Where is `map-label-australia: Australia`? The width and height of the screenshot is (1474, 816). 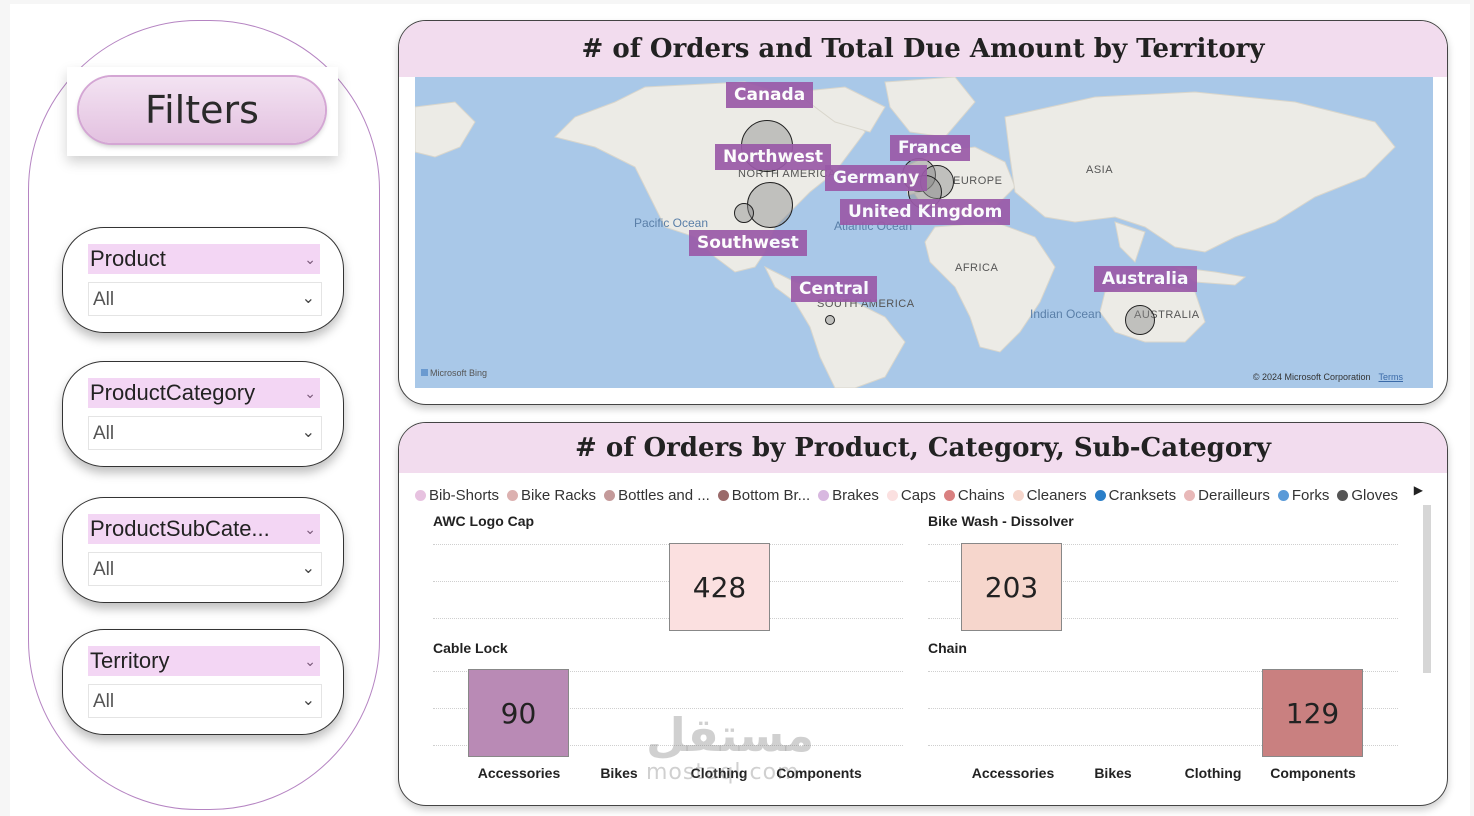 map-label-australia: Australia is located at coordinates (1145, 279).